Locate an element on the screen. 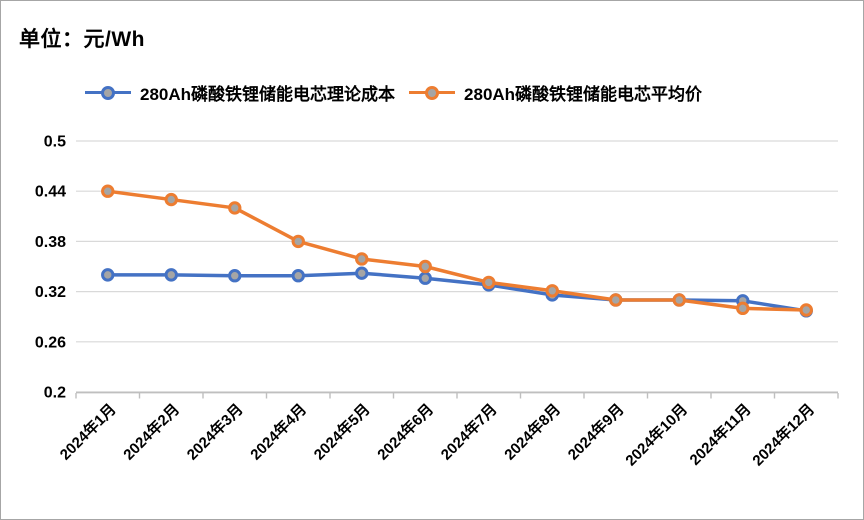  legend-line-marker-blue-icon is located at coordinates (108, 93).